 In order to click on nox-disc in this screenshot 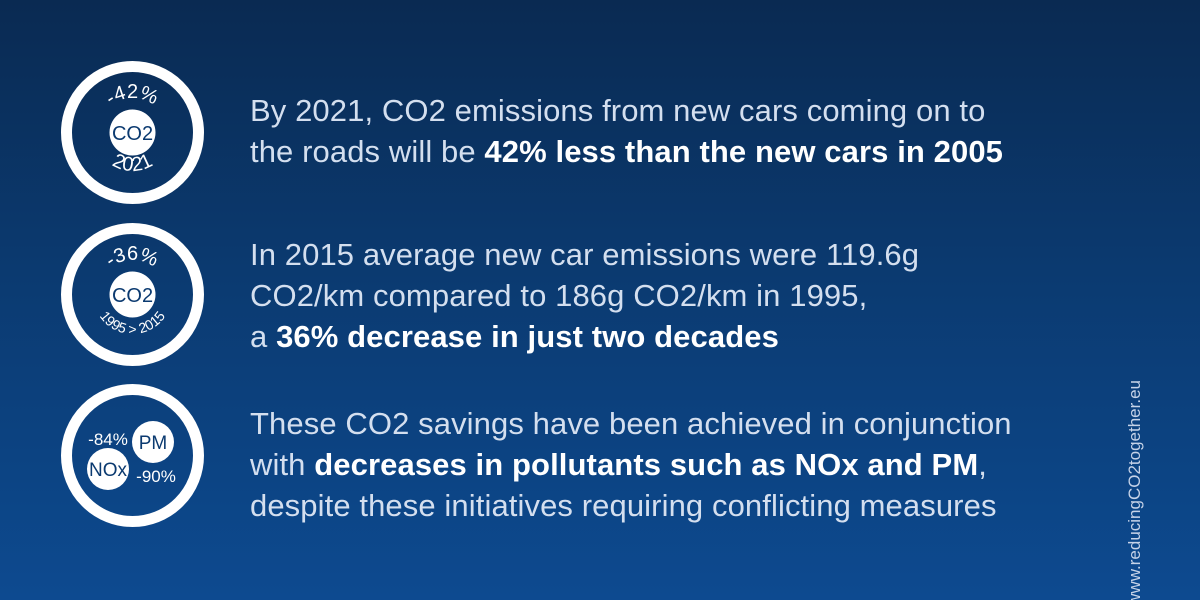, I will do `click(108, 469)`.